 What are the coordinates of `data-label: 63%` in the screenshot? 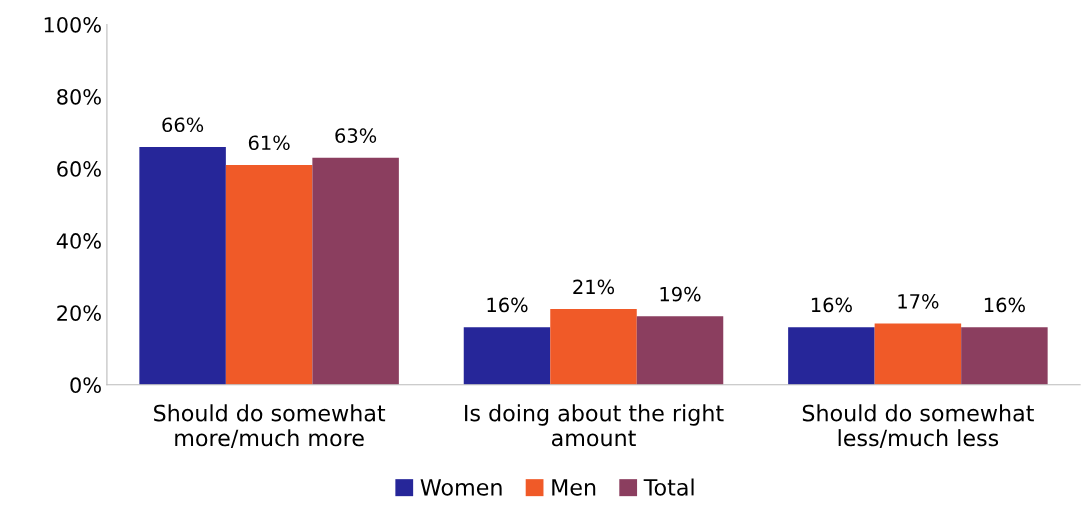 It's located at (356, 135).